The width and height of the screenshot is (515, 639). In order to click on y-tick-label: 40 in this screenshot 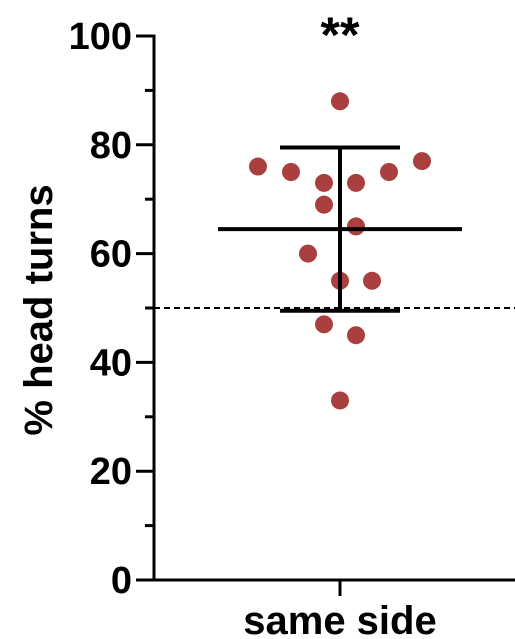, I will do `click(111, 363)`.